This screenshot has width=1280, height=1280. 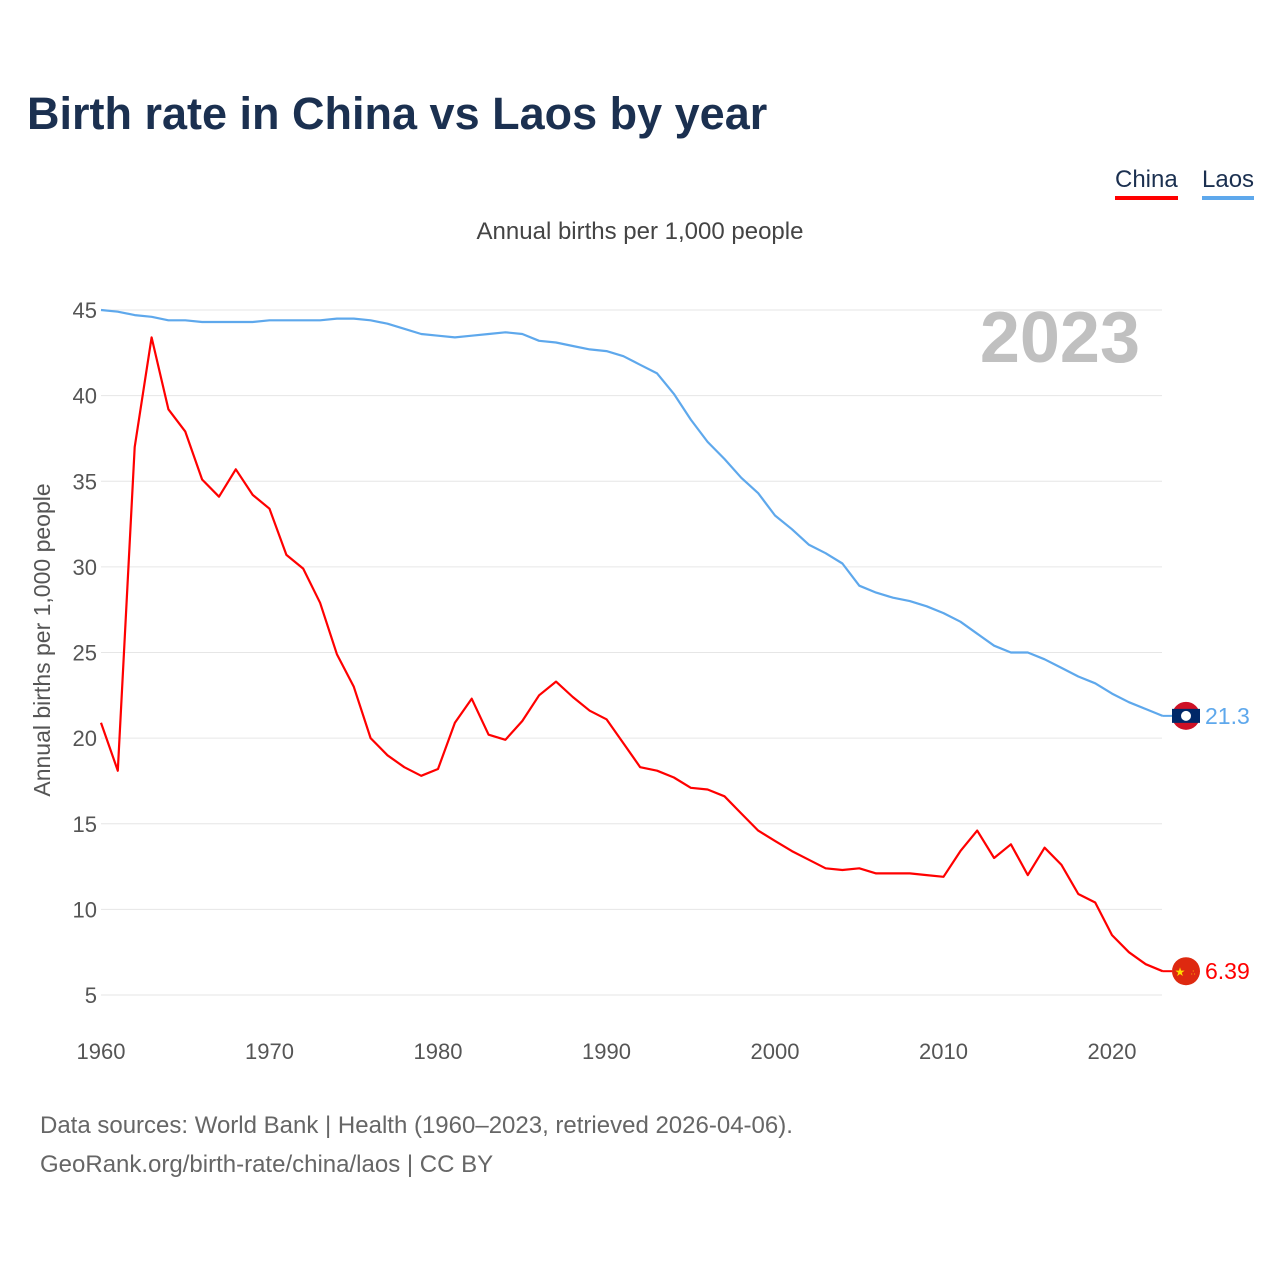 What do you see at coordinates (85, 481) in the screenshot?
I see `y-tick-label: 35` at bounding box center [85, 481].